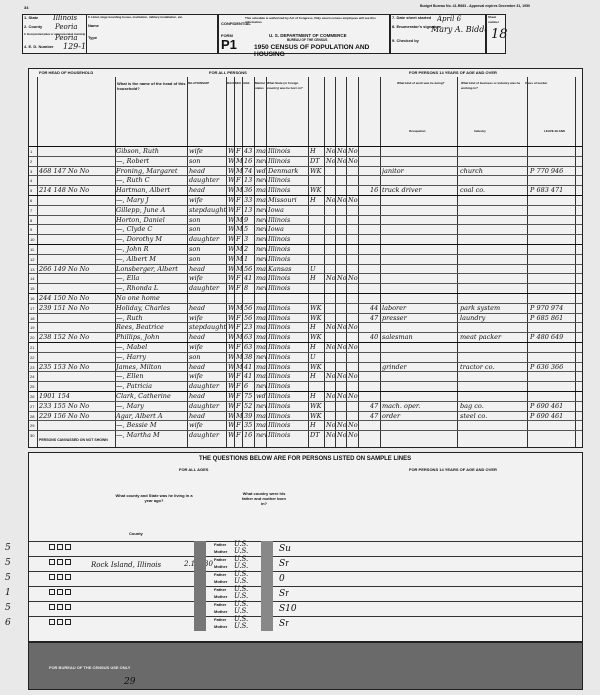 This screenshot has height=695, width=600. I want to click on cell-rel: wife, so click(196, 425).